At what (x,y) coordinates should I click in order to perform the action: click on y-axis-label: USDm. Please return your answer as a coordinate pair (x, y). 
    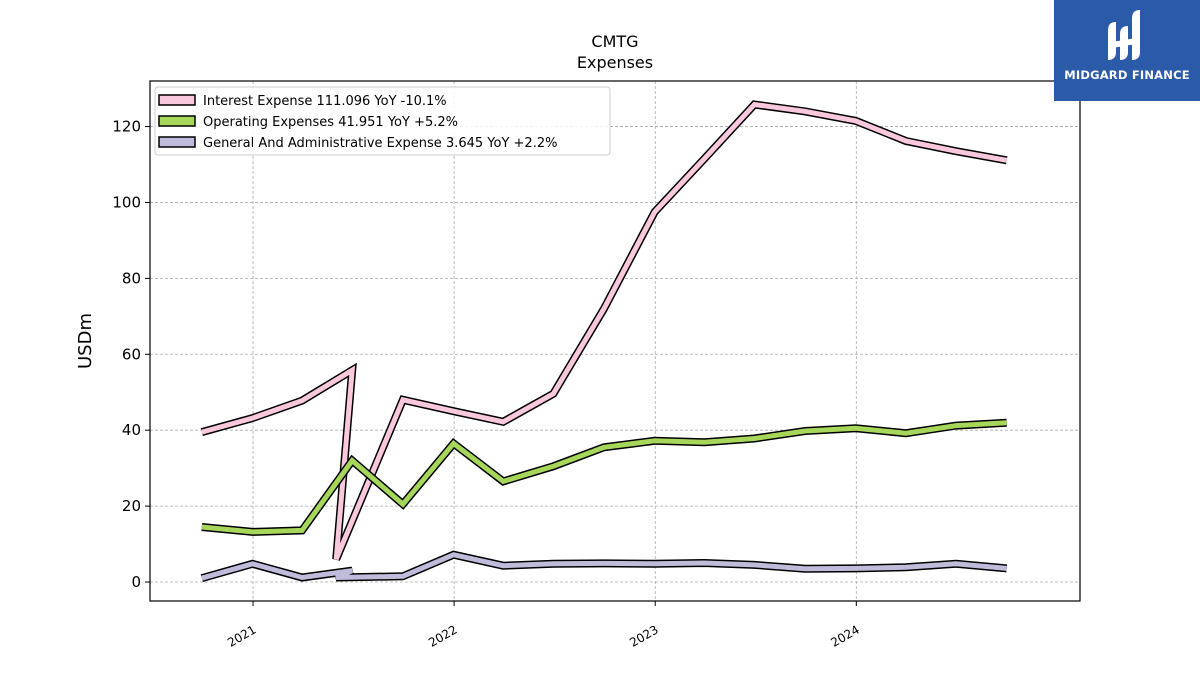
    Looking at the image, I should click on (85, 341).